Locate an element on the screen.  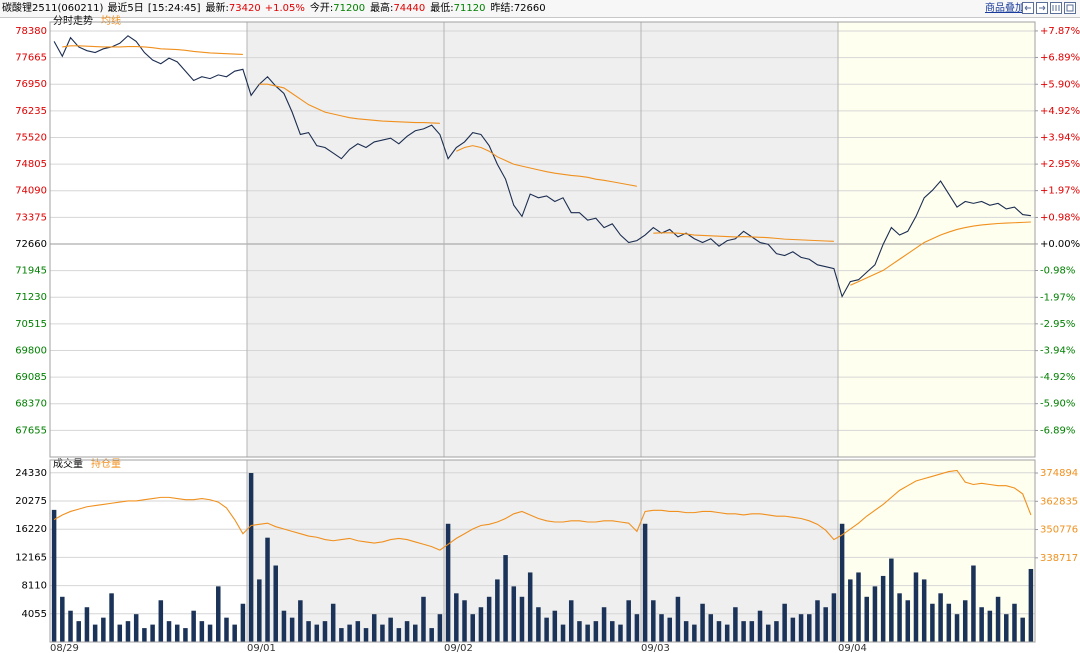
y-tick-label: 68370 is located at coordinates (31, 404).